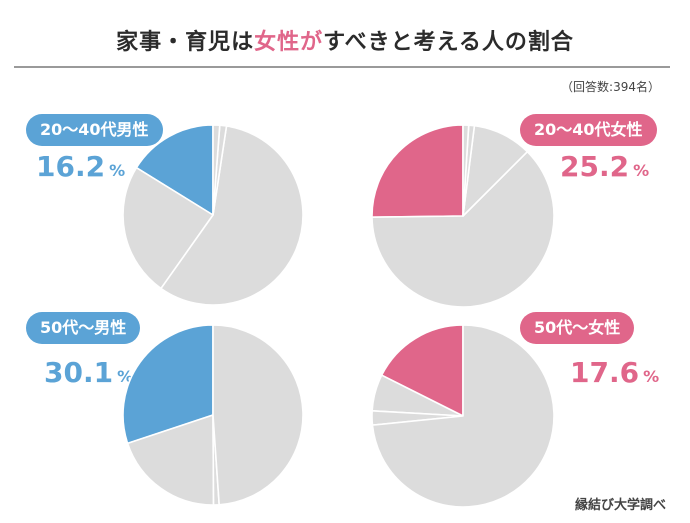  I want to click on percent-50-female: 17.6%, so click(614, 372).